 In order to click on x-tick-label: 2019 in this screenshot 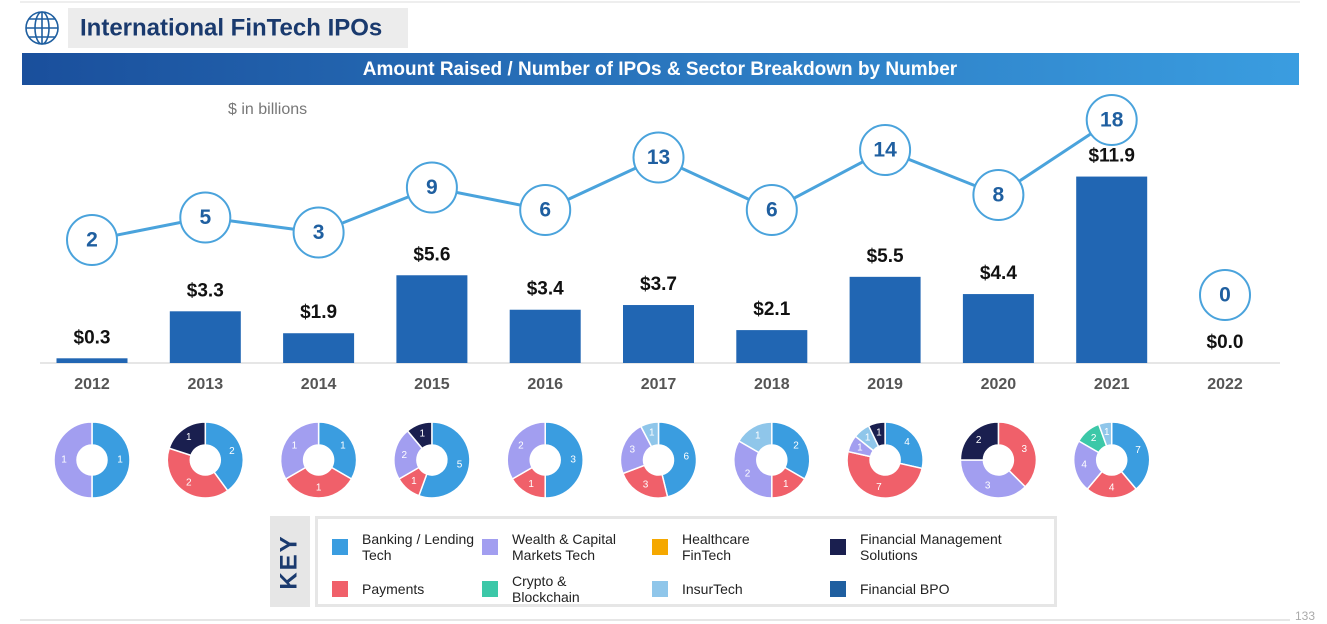, I will do `click(885, 384)`.